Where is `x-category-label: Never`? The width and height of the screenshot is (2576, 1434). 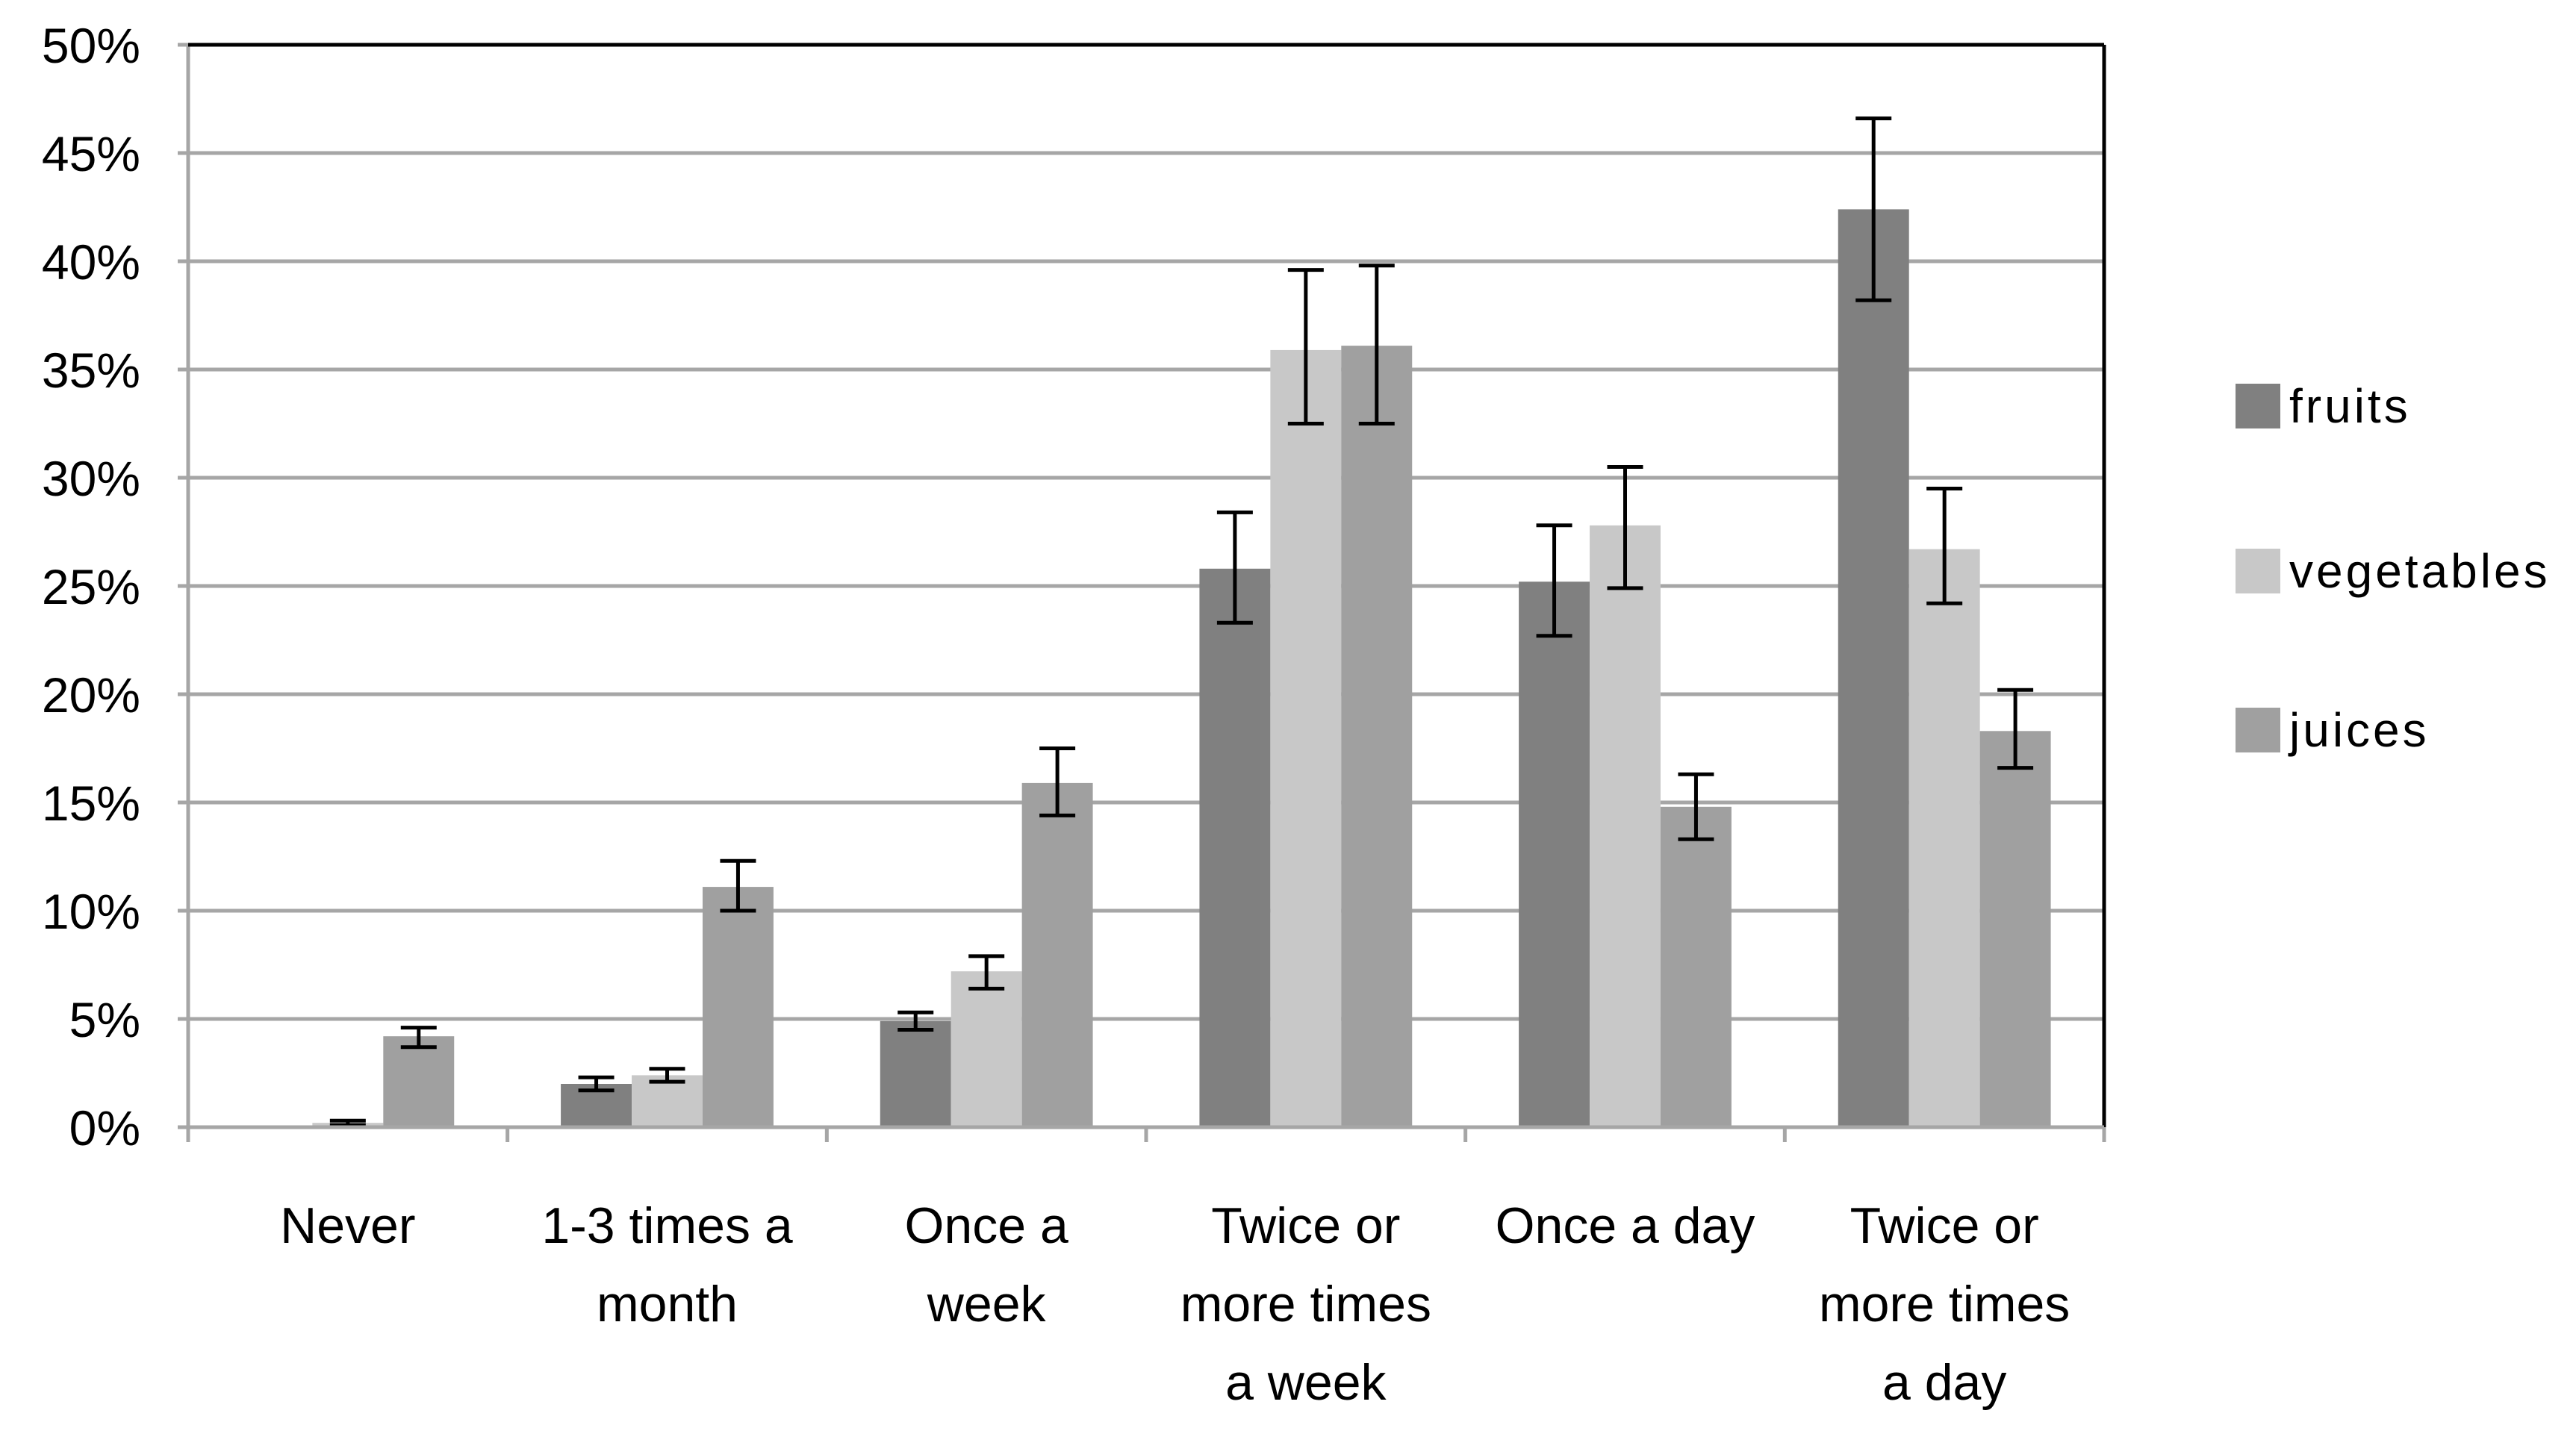 x-category-label: Never is located at coordinates (347, 1225).